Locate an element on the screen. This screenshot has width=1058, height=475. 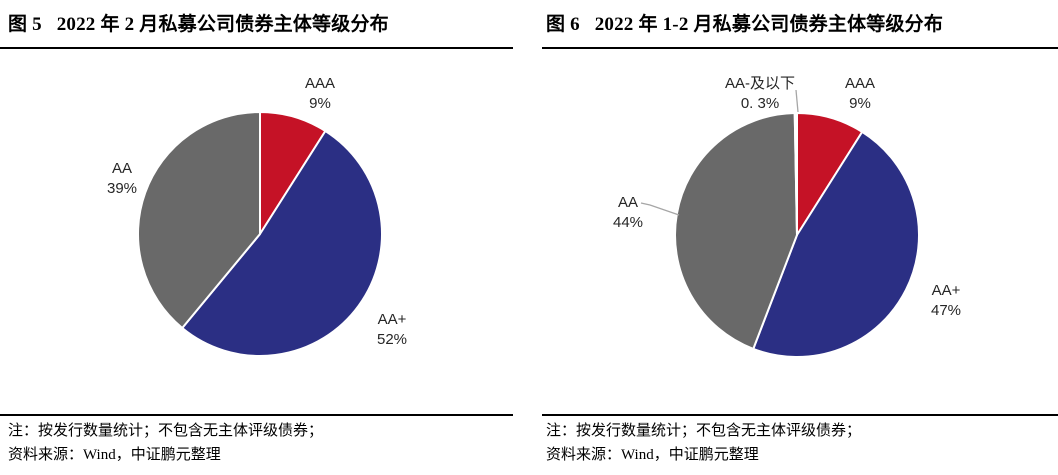
pie-label-aa-minus-below-pct: 0. 3% is located at coordinates (760, 103).